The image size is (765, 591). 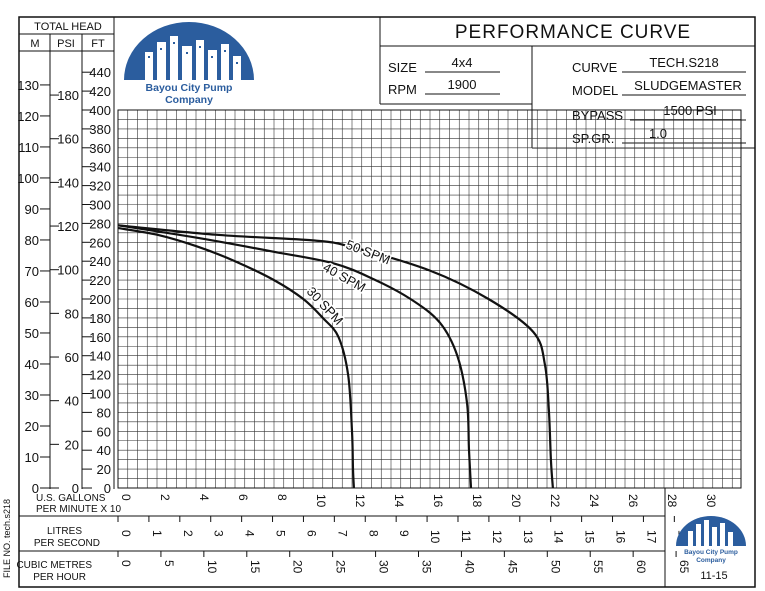 I want to click on gpm-tick-label: 28, so click(x=672, y=501).